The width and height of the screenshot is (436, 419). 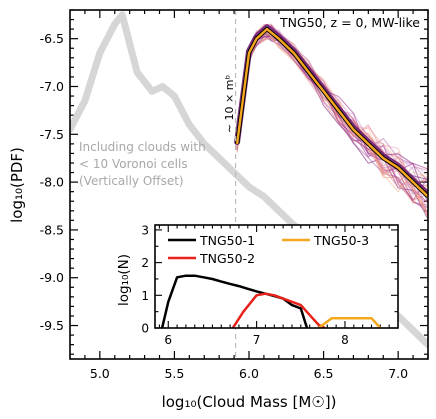 I want to click on x-tick-label: 6.5, so click(x=324, y=373).